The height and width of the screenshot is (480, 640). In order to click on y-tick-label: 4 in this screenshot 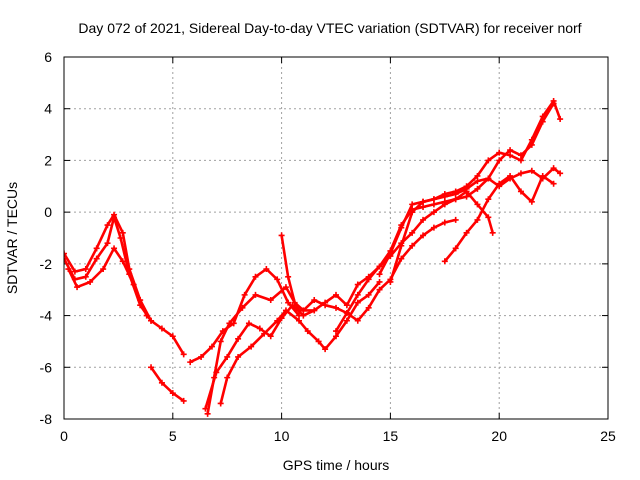, I will do `click(48, 109)`.